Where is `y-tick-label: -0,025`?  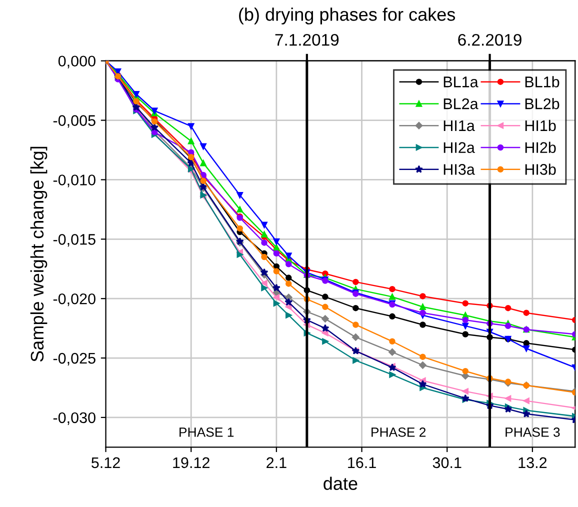
y-tick-label: -0,025 is located at coordinates (74, 359).